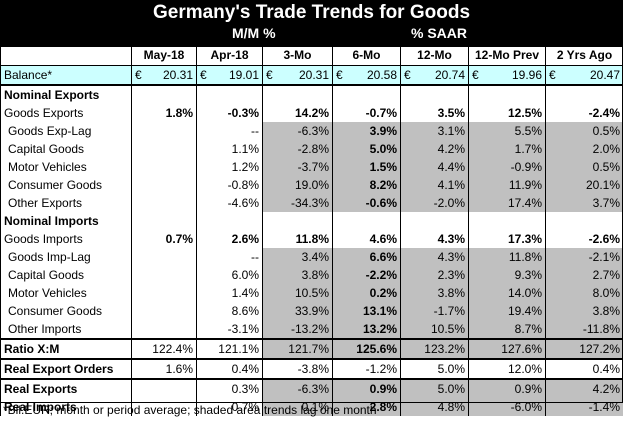 The image size is (623, 421). I want to click on cell: 13.1%, so click(366, 310).